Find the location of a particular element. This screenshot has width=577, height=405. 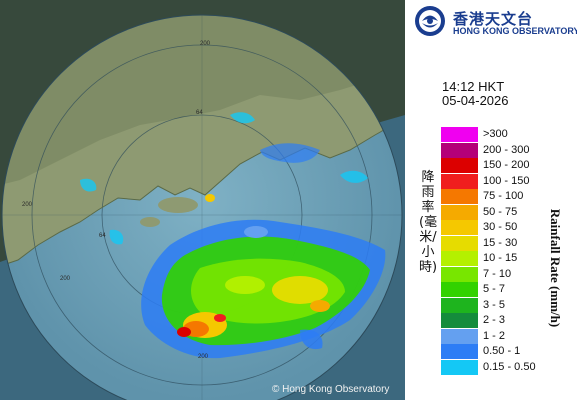

legend-item: 10 - 15 is located at coordinates (509, 258).